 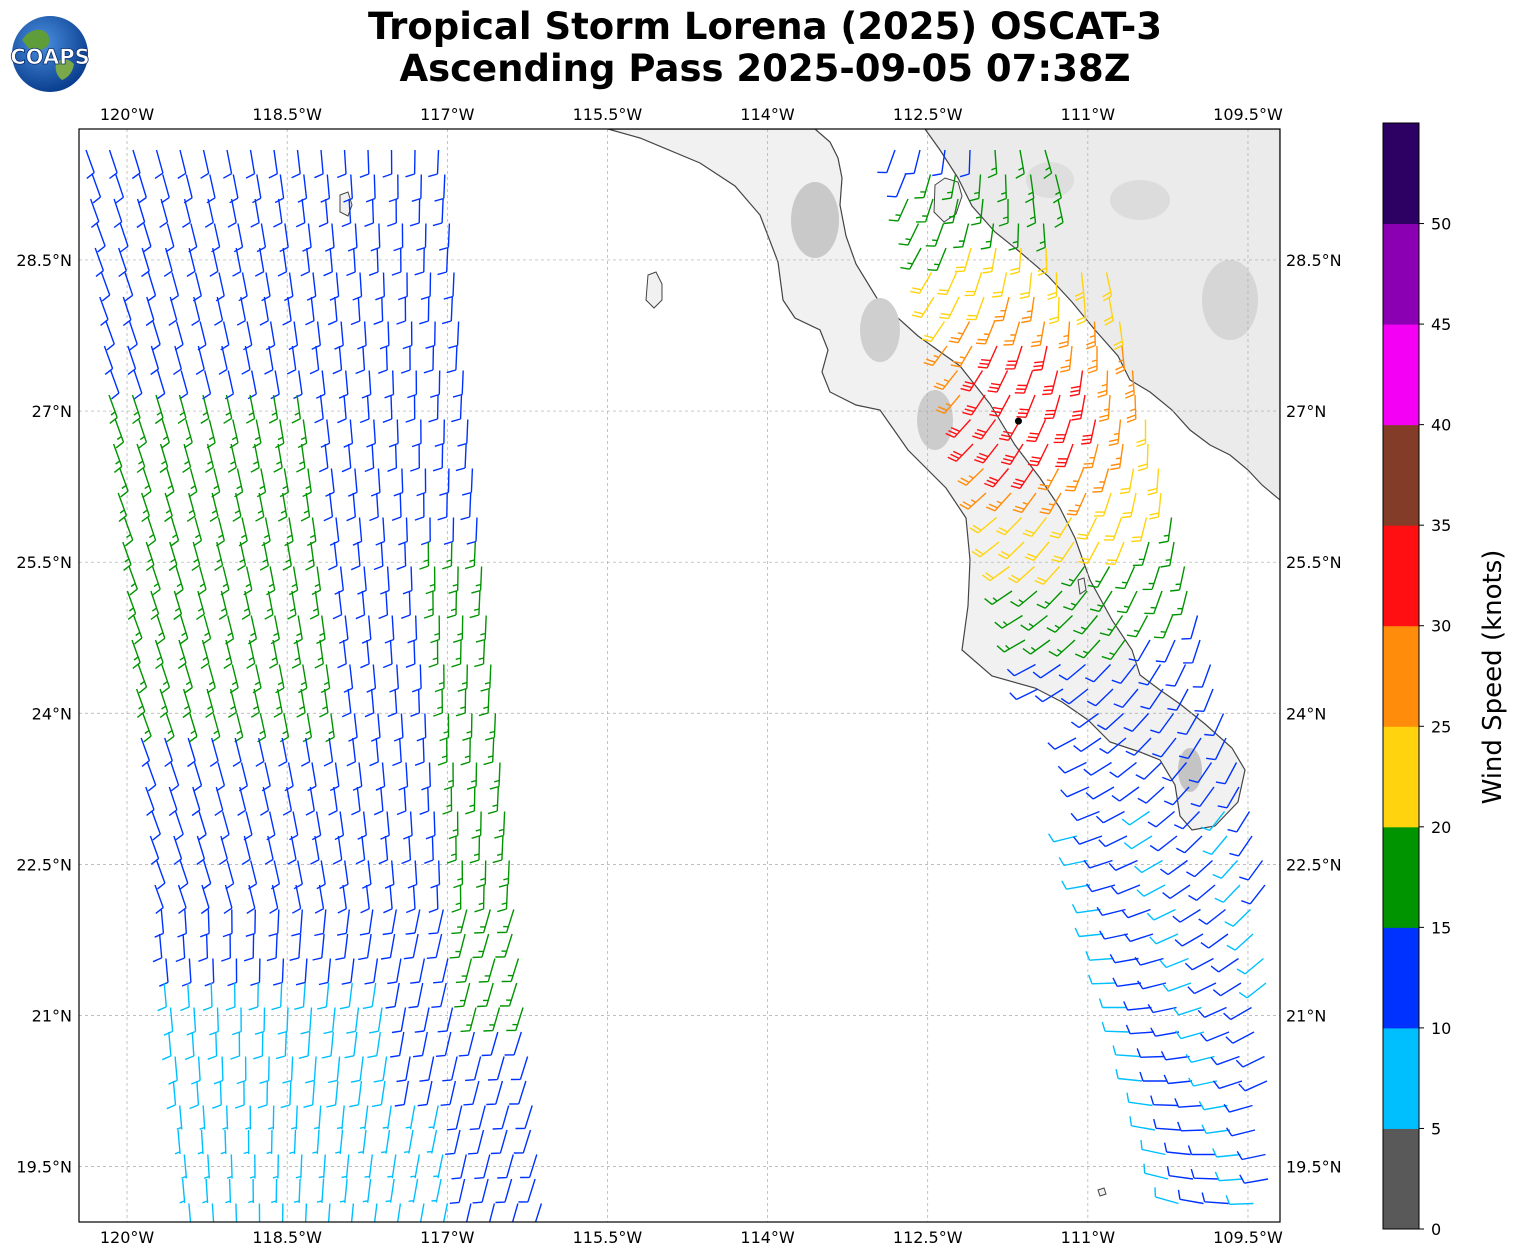 I want to click on mainland-mexico-land, so click(x=1102, y=315).